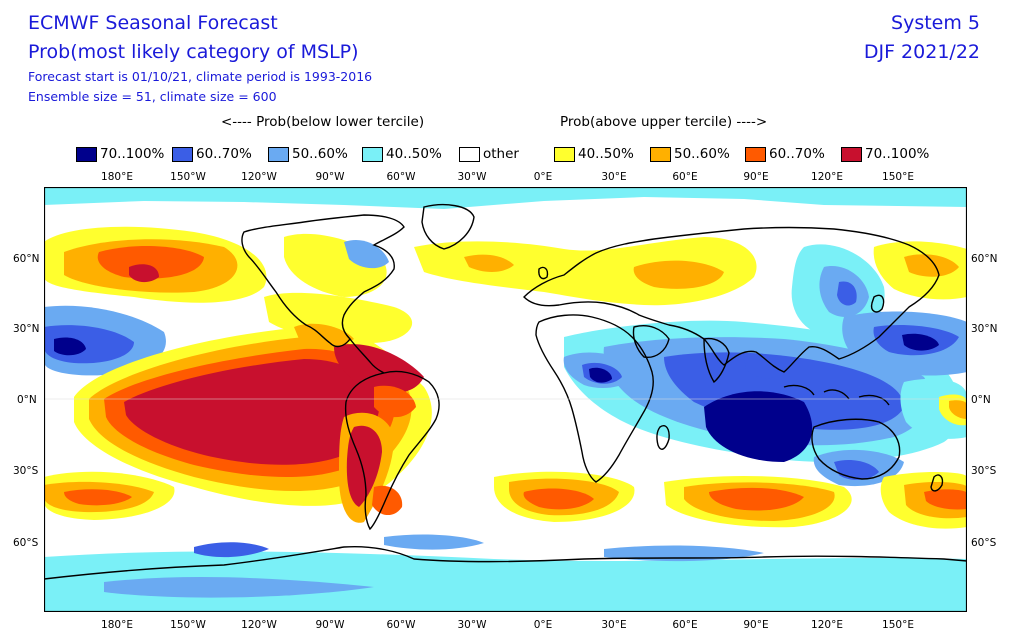  I want to click on lon-label-top: 30°W, so click(472, 177).